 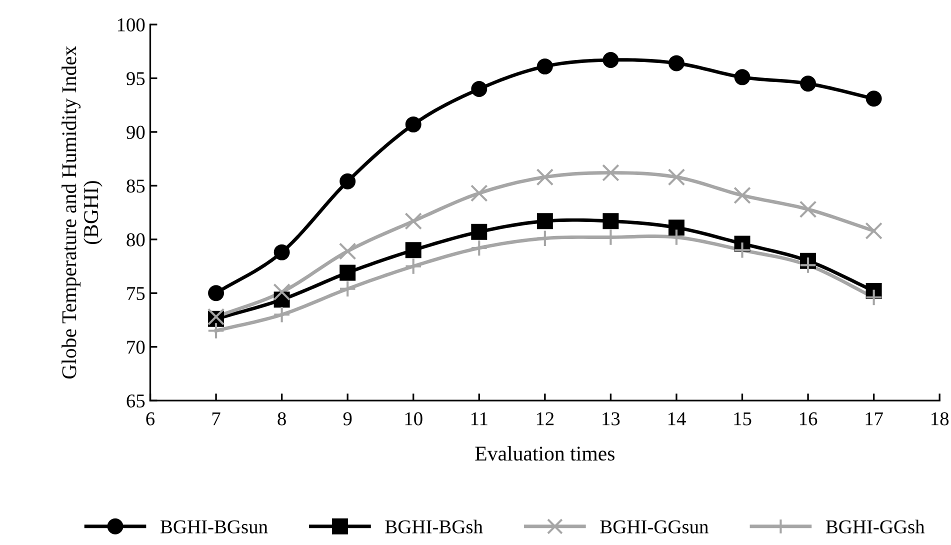 What do you see at coordinates (611, 419) in the screenshot?
I see `x-tick-label: 13` at bounding box center [611, 419].